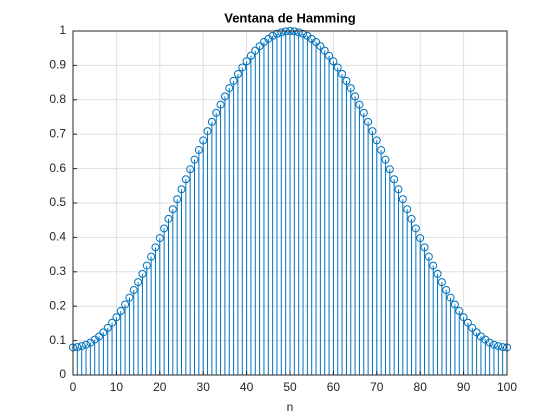 Image resolution: width=560 pixels, height=420 pixels. What do you see at coordinates (377, 387) in the screenshot?
I see `x-tick-label: 70` at bounding box center [377, 387].